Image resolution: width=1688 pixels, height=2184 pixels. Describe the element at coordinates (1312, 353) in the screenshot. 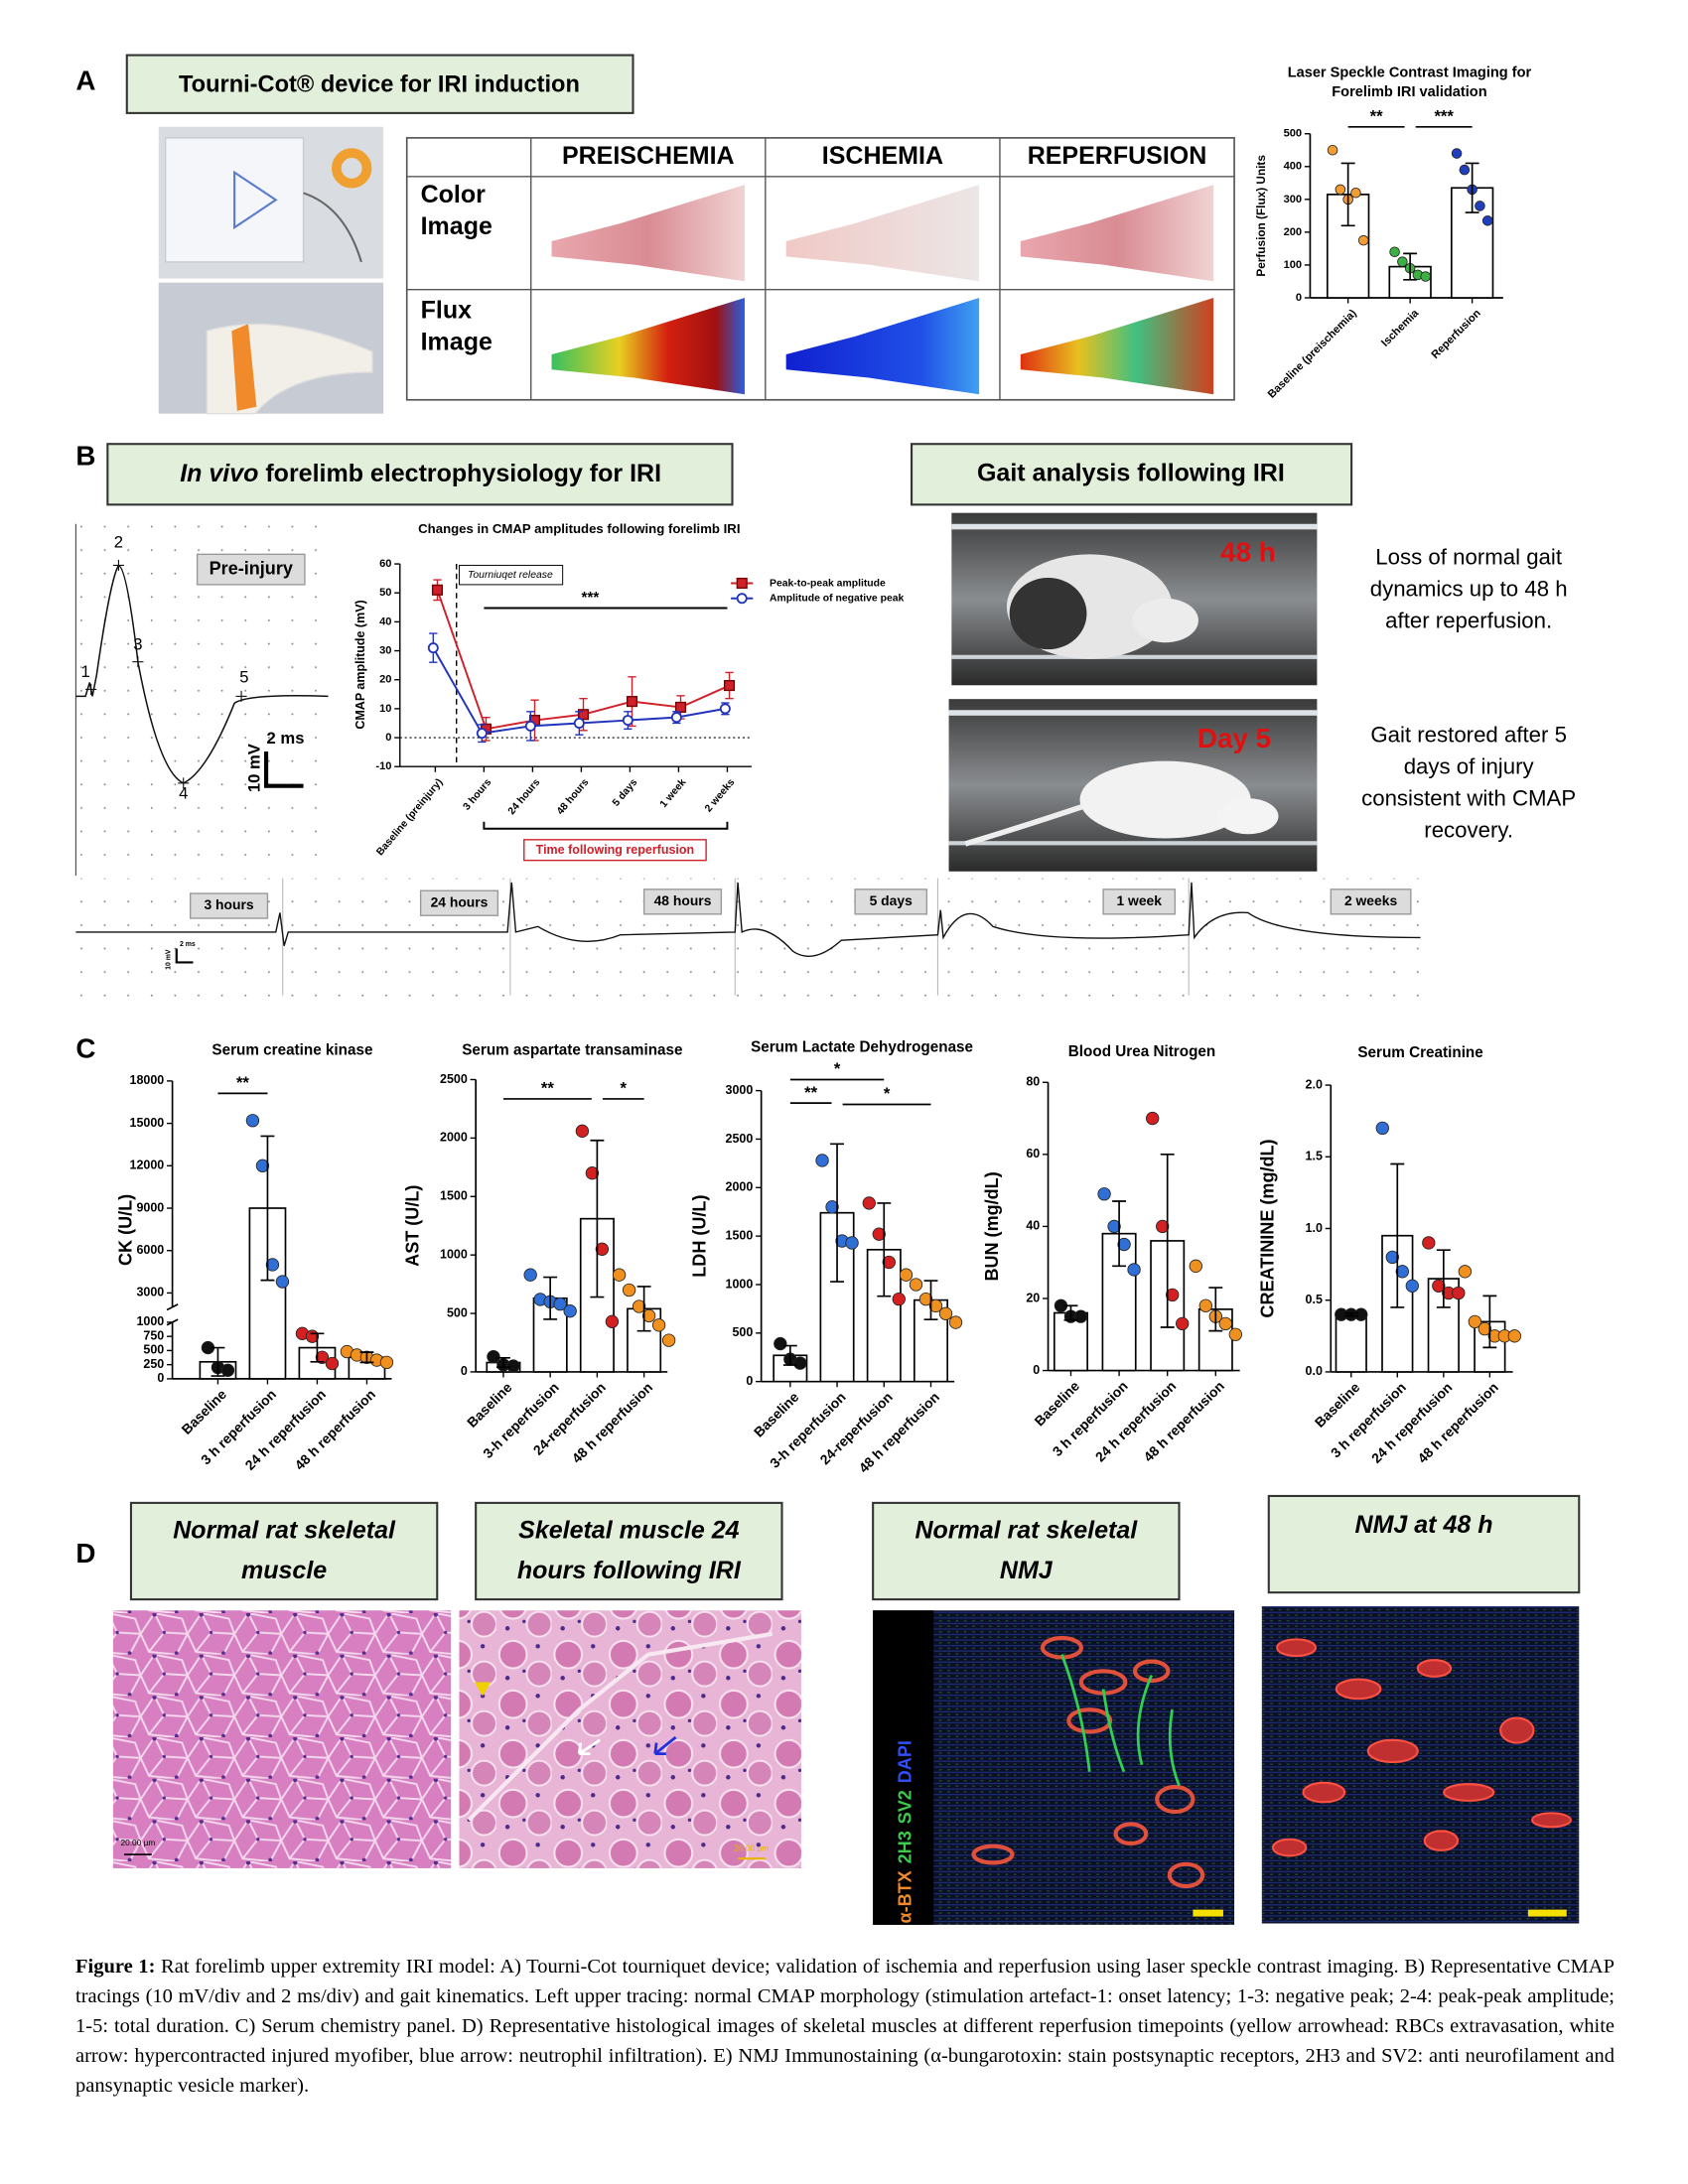

I see `x-tick-label: Baseline (preischemia)` at that location.